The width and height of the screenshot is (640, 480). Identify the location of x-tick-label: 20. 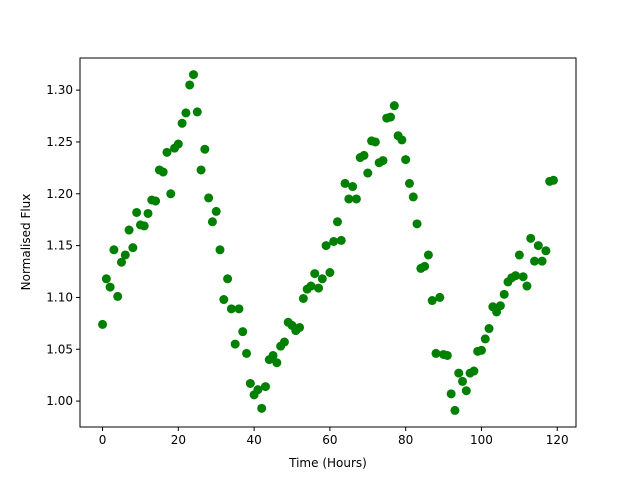
(178, 440).